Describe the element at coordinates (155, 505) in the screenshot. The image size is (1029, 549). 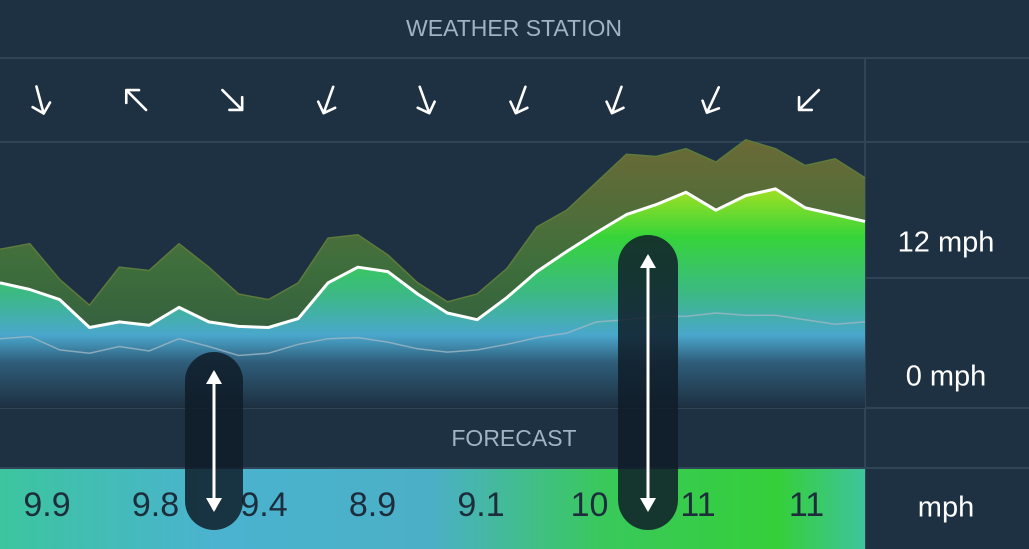
I see `forecast-value: 9.8` at that location.